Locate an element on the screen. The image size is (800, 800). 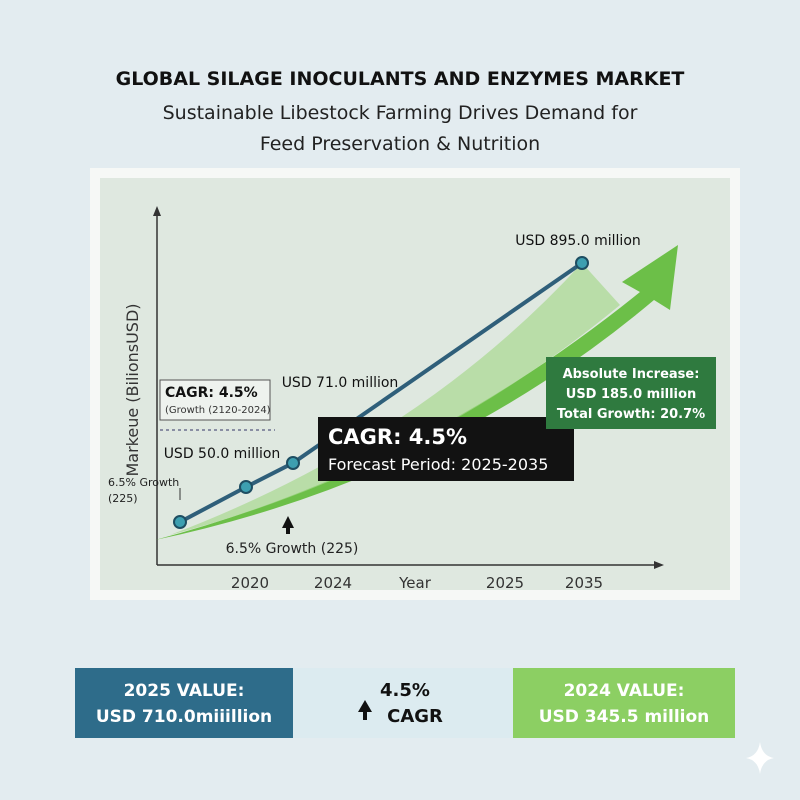
x-label: 2025 is located at coordinates (505, 583).